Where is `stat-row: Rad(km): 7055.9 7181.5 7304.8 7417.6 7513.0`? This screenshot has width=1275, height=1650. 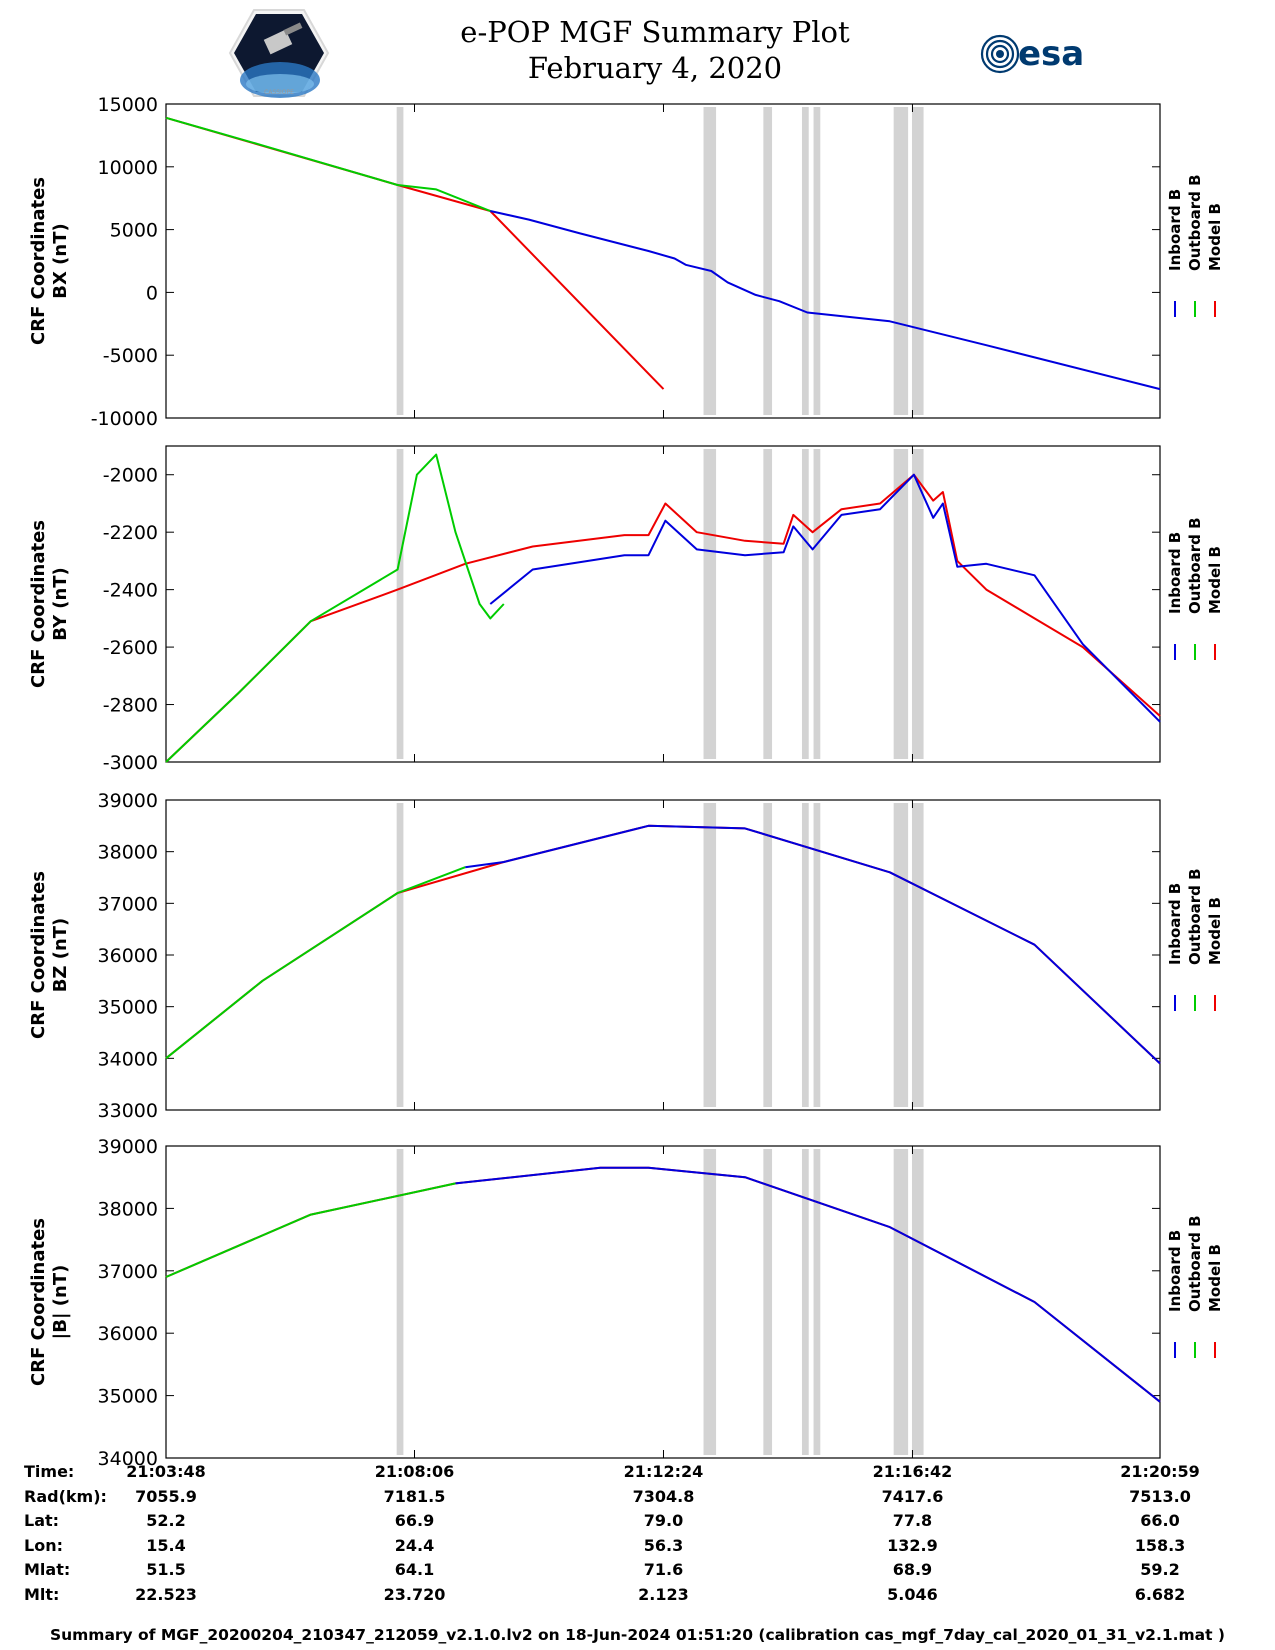
stat-row: Rad(km): 7055.9 7181.5 7304.8 7417.6 7513.0 is located at coordinates (637, 1499).